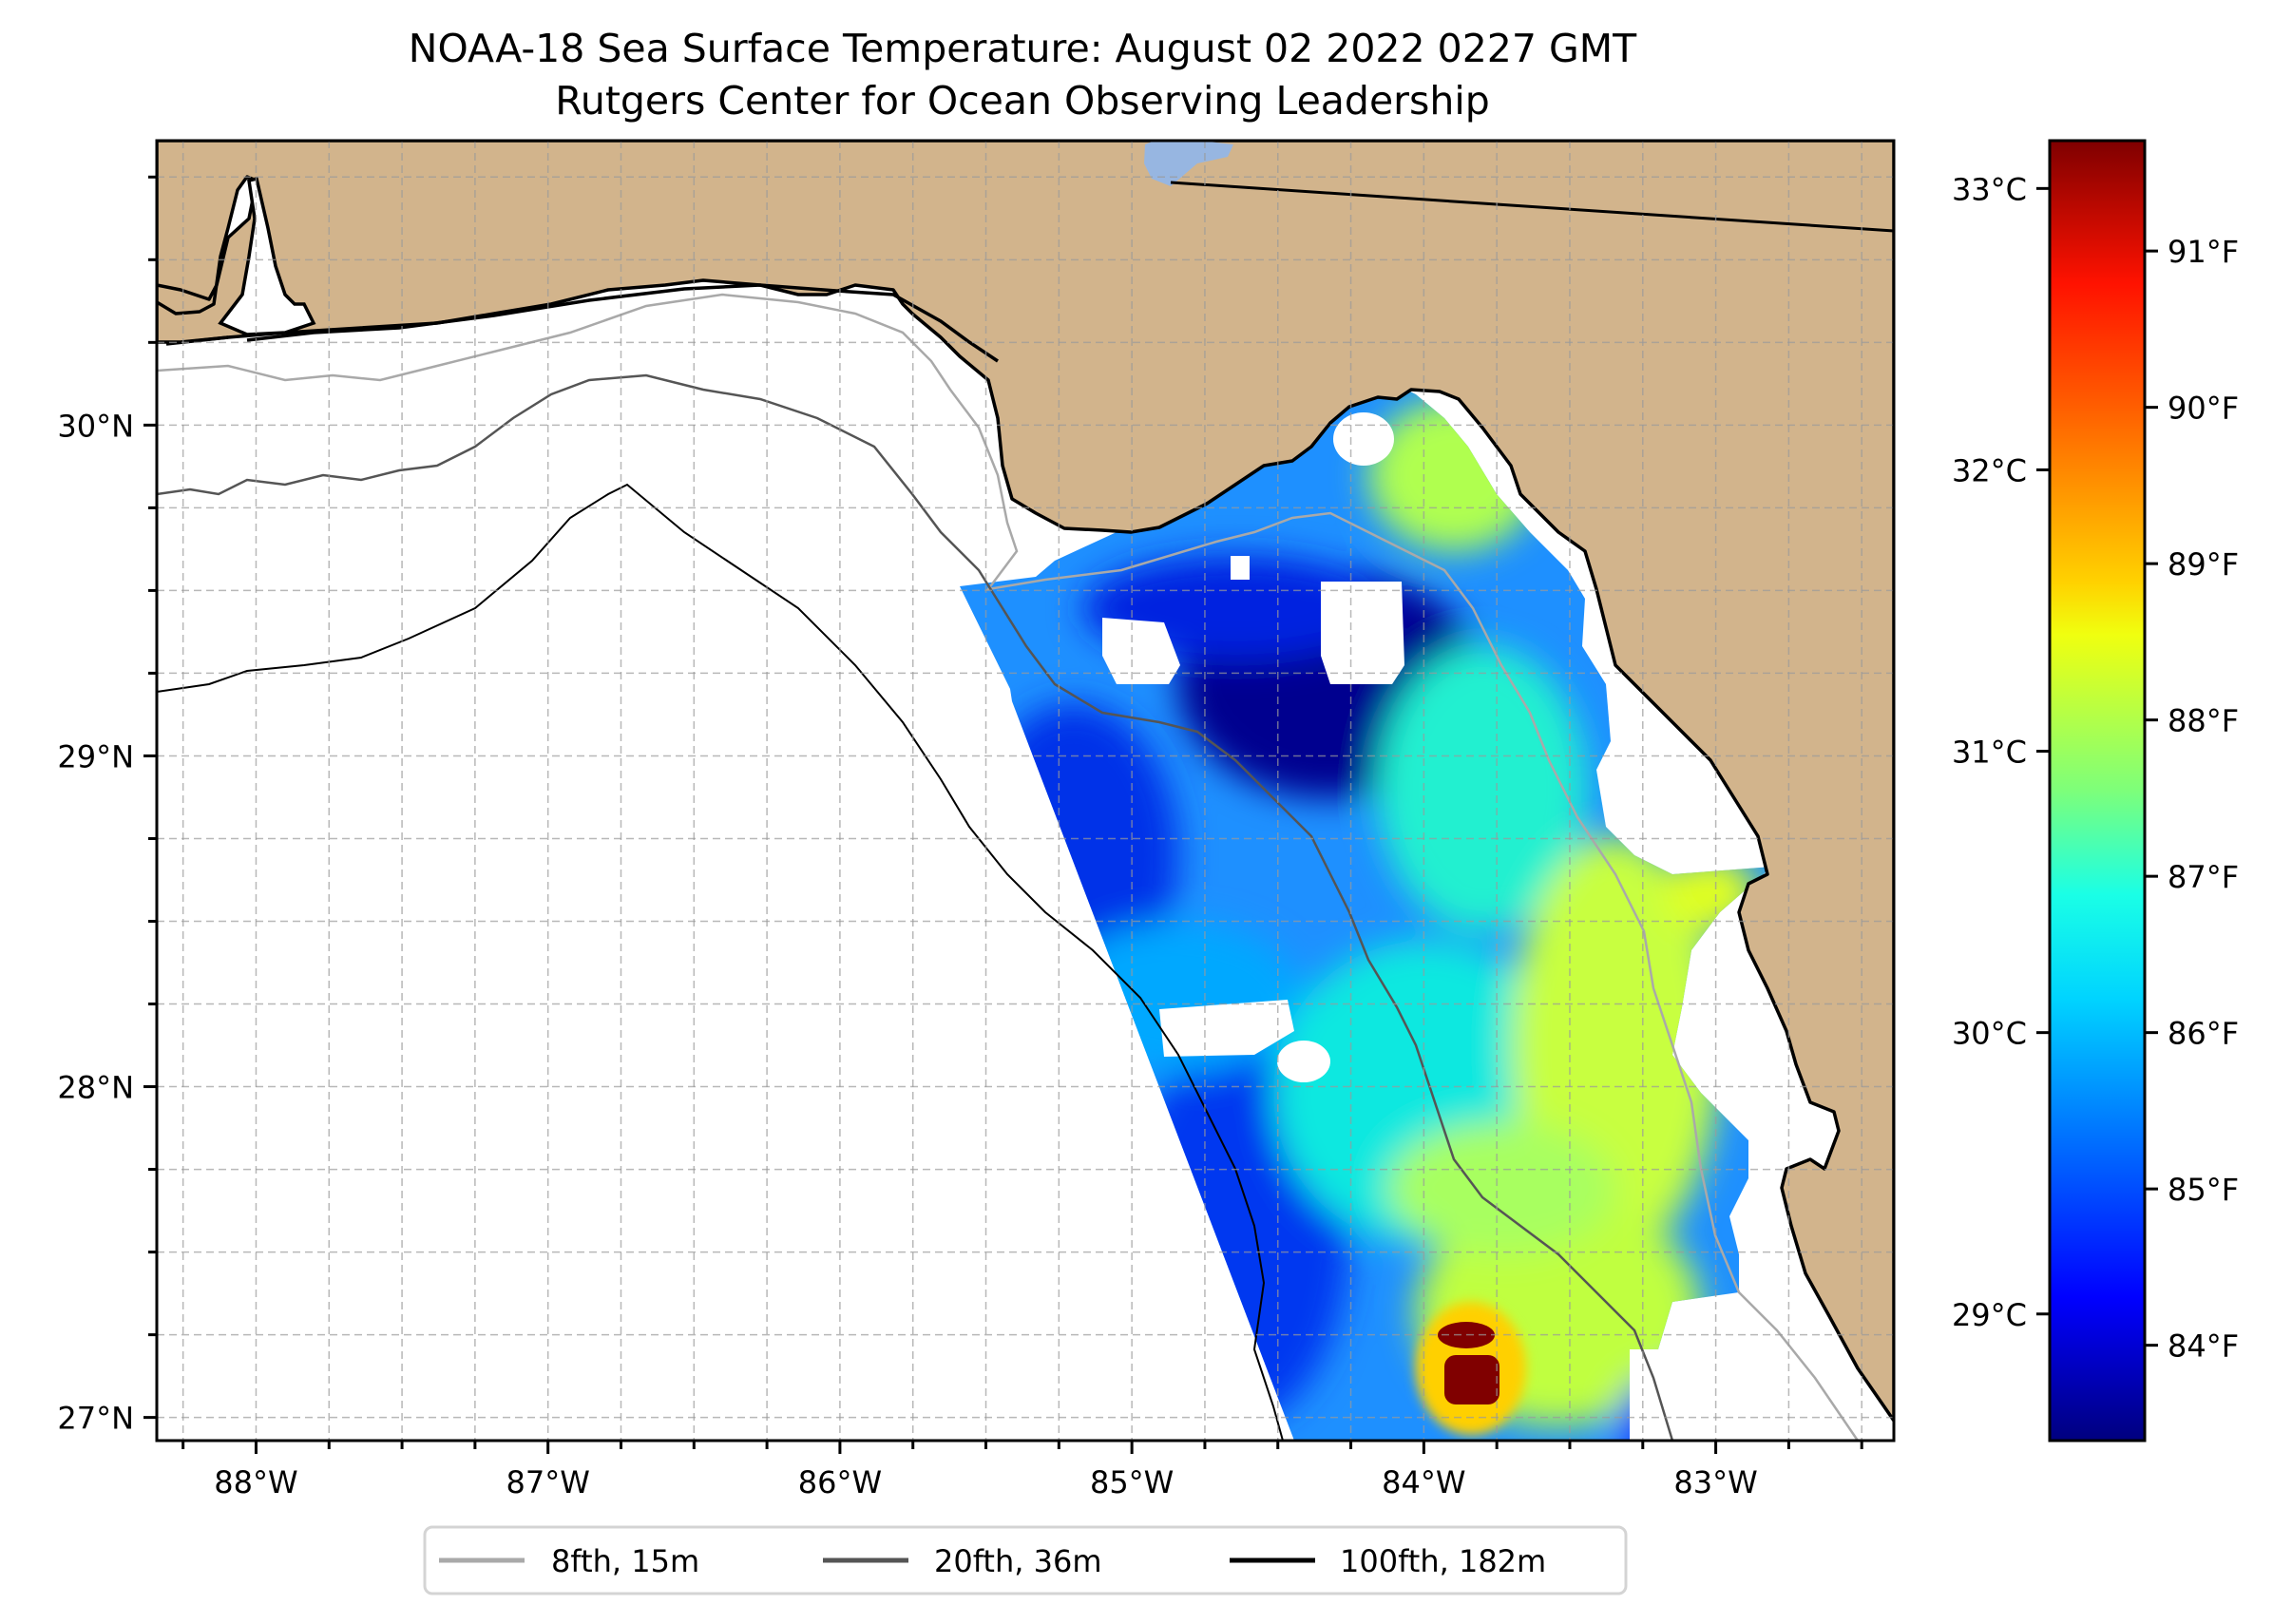 This screenshot has height=1624, width=2292. I want to click on legend-label-100fth: 100fth, 182m, so click(1443, 1561).